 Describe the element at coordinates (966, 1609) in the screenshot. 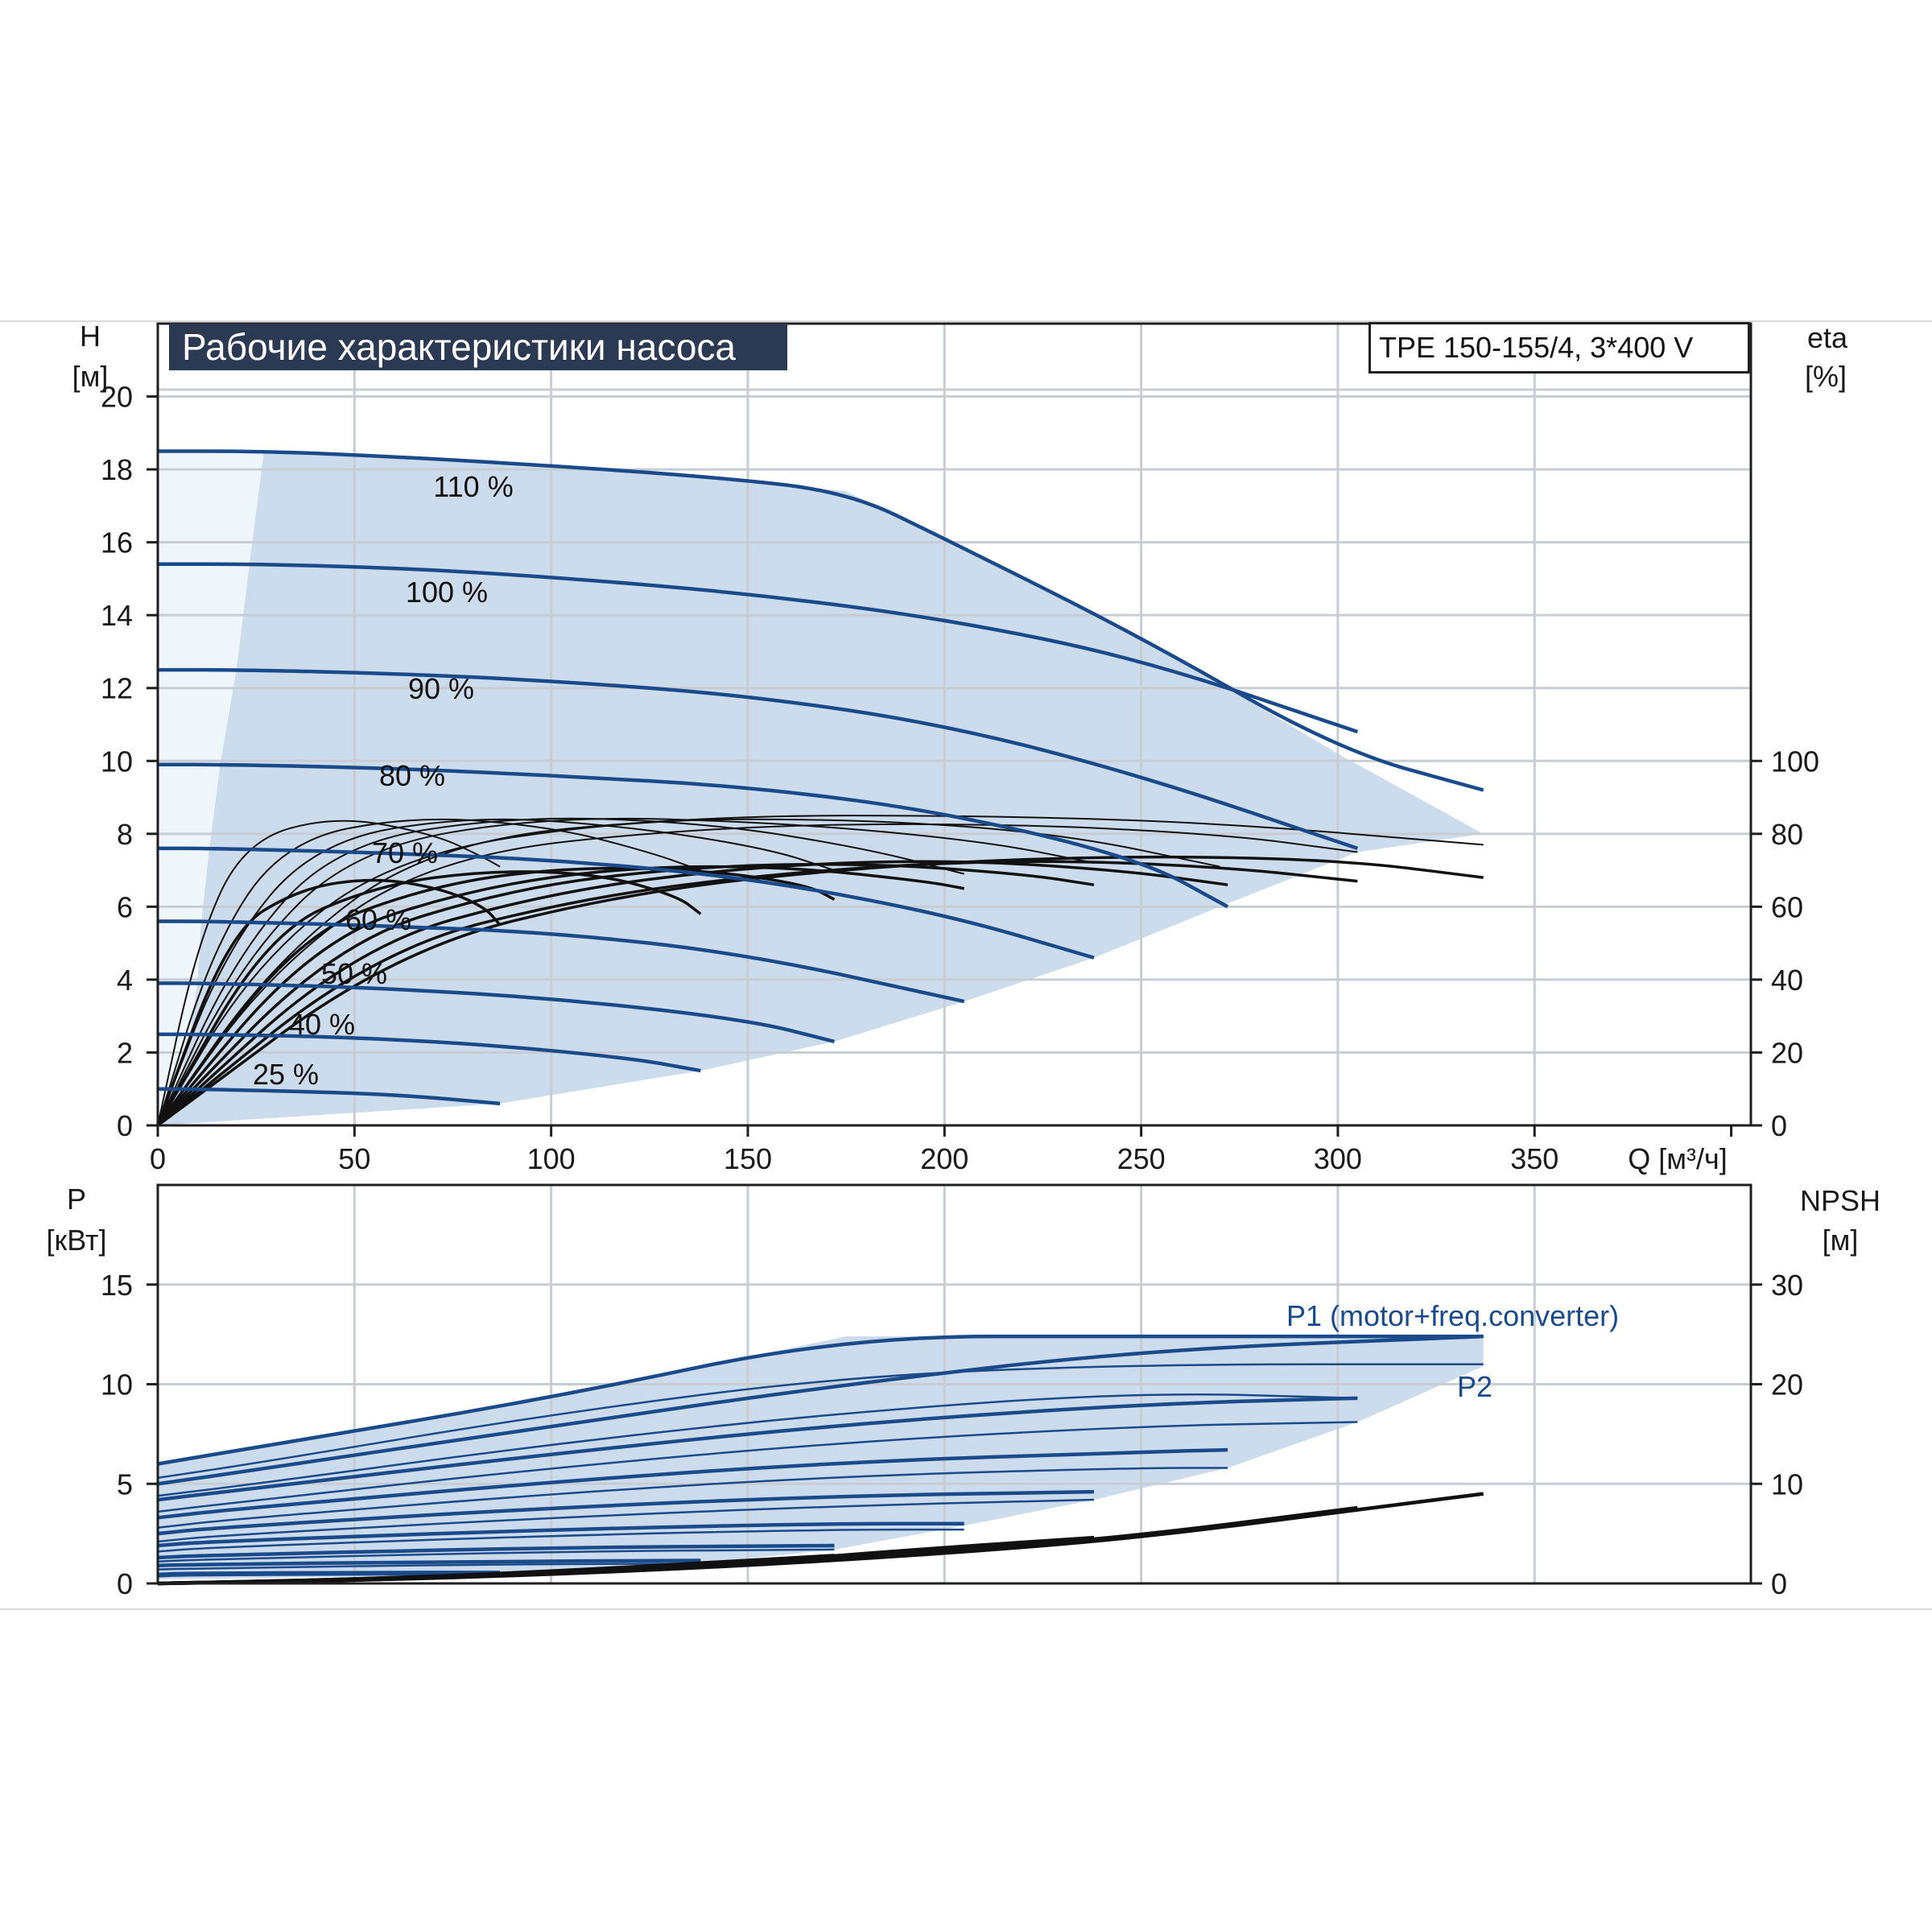

I see `page-rule-bottom` at that location.